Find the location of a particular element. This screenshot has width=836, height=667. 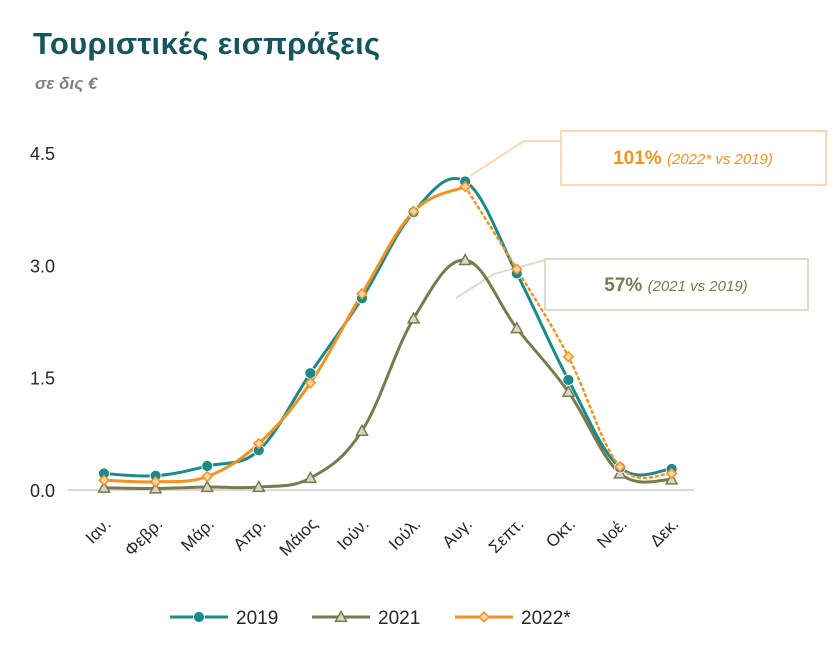

x-tick-label: Αυγ. is located at coordinates (457, 532).